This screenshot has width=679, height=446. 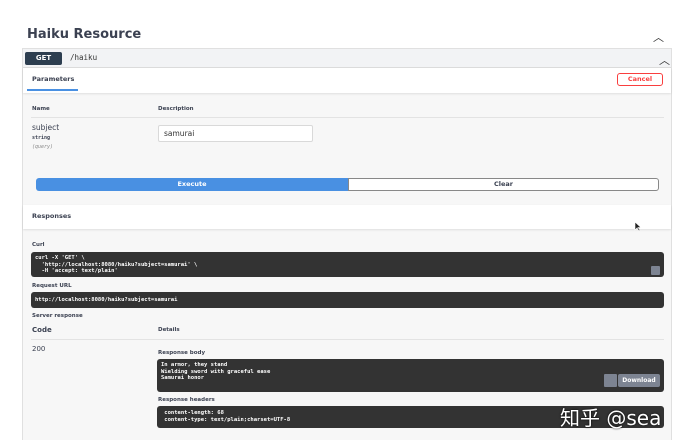 What do you see at coordinates (43, 147) in the screenshot?
I see `param-location: (query)` at bounding box center [43, 147].